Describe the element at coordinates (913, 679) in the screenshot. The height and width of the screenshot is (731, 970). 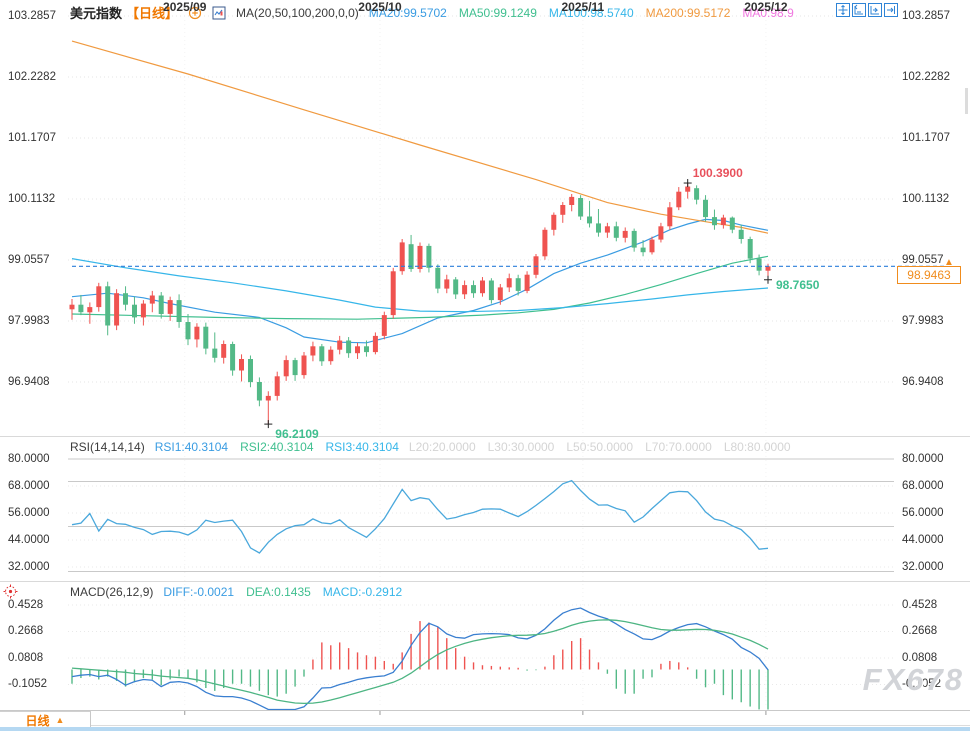
I see `watermark: FX678` at that location.